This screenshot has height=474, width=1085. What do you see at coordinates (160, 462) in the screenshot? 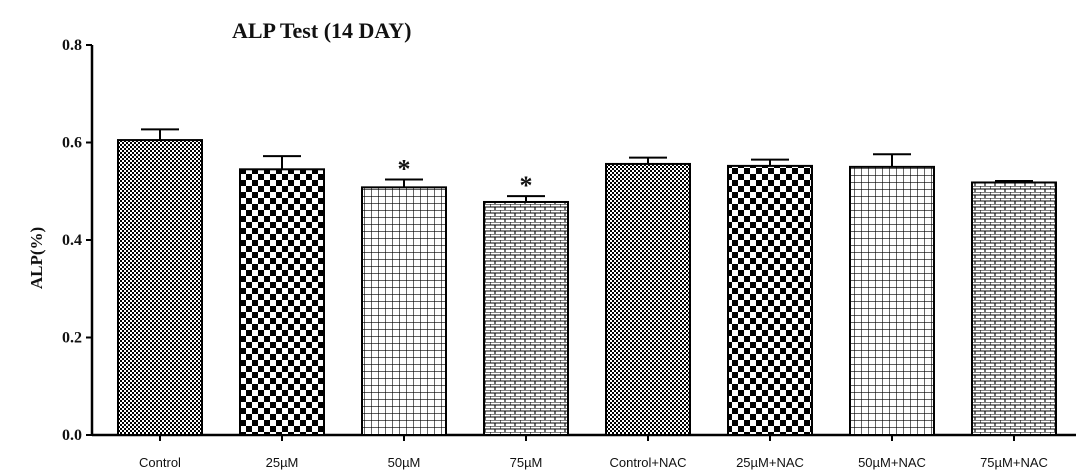
I see `x-tick-label: Control` at bounding box center [160, 462].